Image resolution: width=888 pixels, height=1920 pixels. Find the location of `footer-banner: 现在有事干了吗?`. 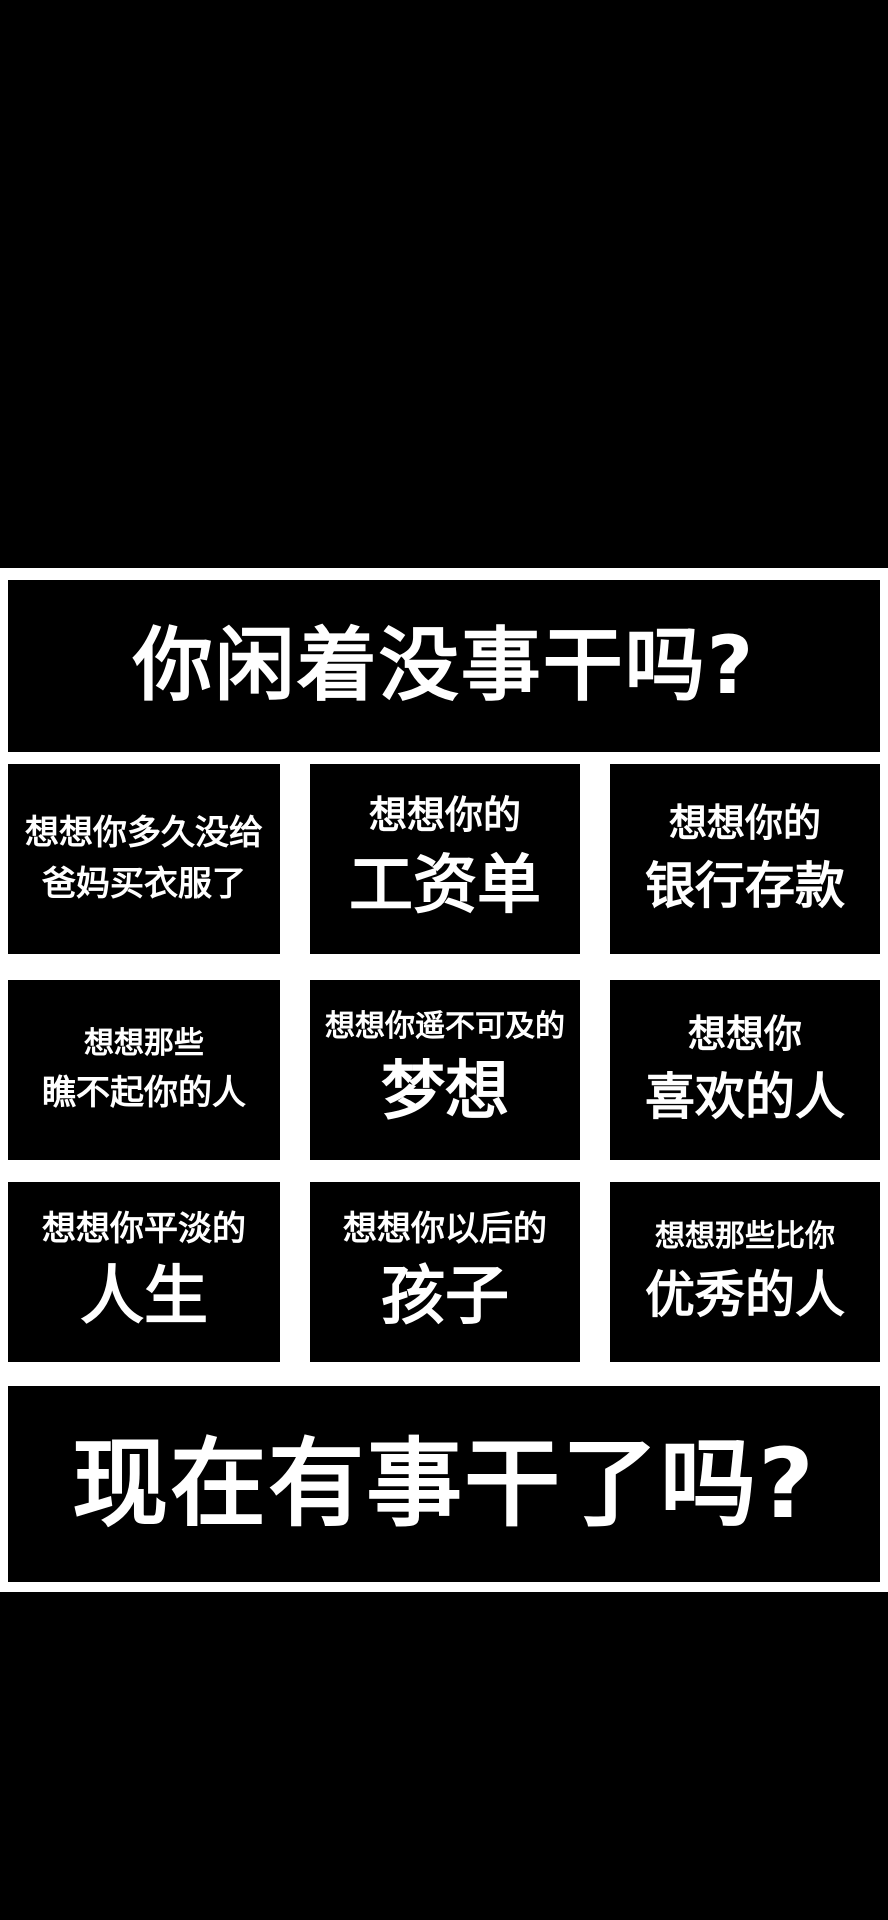

footer-banner: 现在有事干了吗? is located at coordinates (444, 1484).